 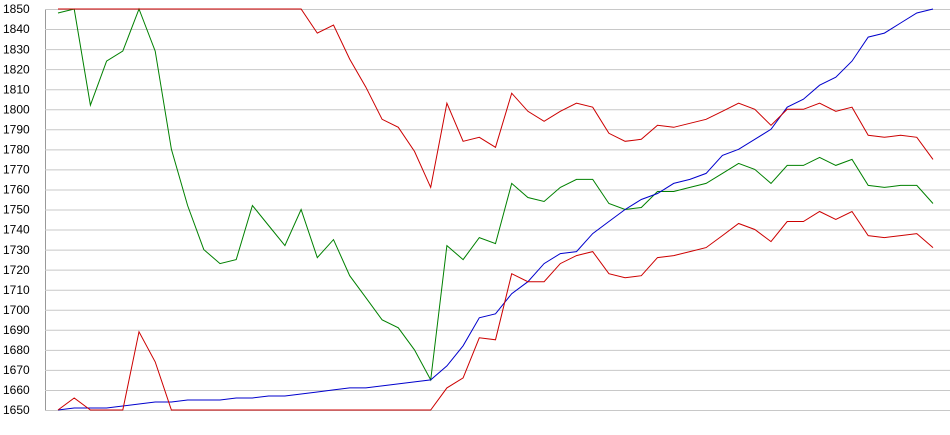 What do you see at coordinates (16, 390) in the screenshot?
I see `y-tick-label: 1660` at bounding box center [16, 390].